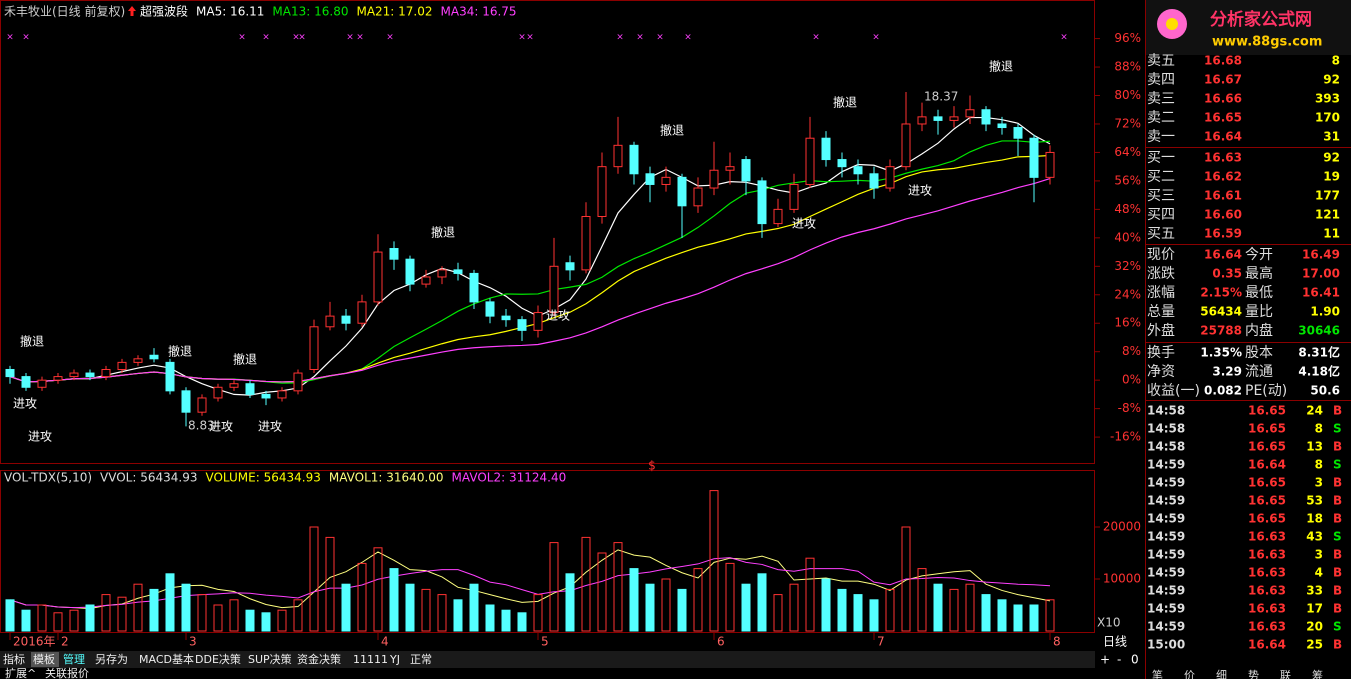  What do you see at coordinates (1327, 215) in the screenshot?
I see `book-volume: 121` at bounding box center [1327, 215].